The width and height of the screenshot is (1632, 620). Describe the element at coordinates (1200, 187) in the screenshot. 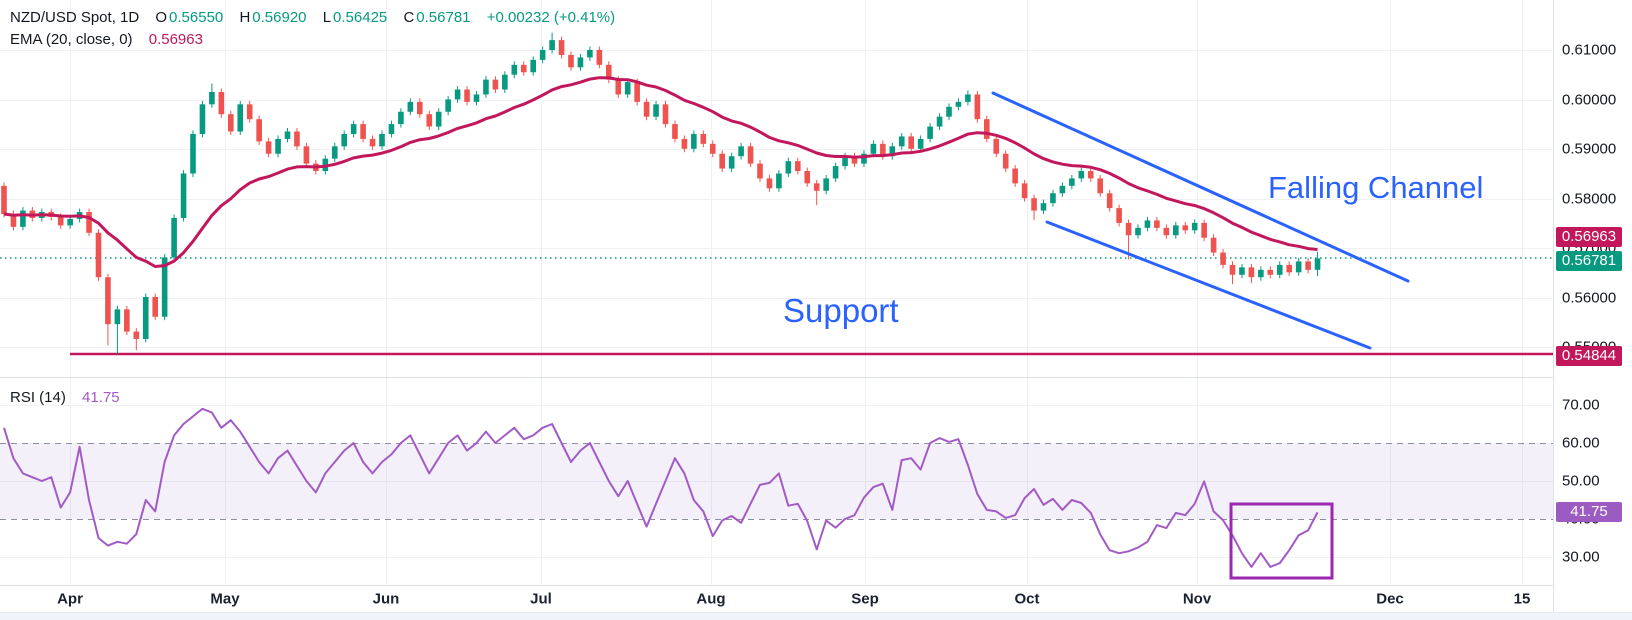

I see `channel-upper-line` at that location.